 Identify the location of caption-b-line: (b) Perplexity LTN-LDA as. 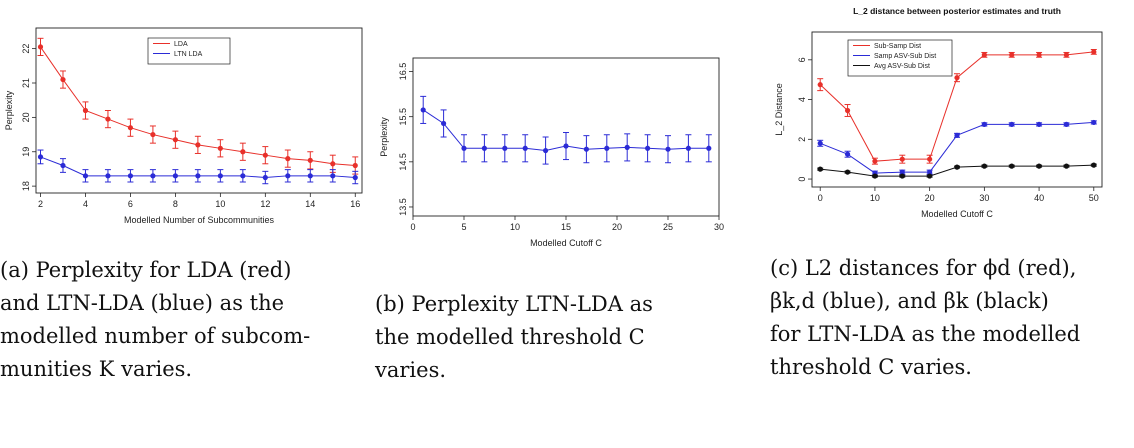
(514, 304).